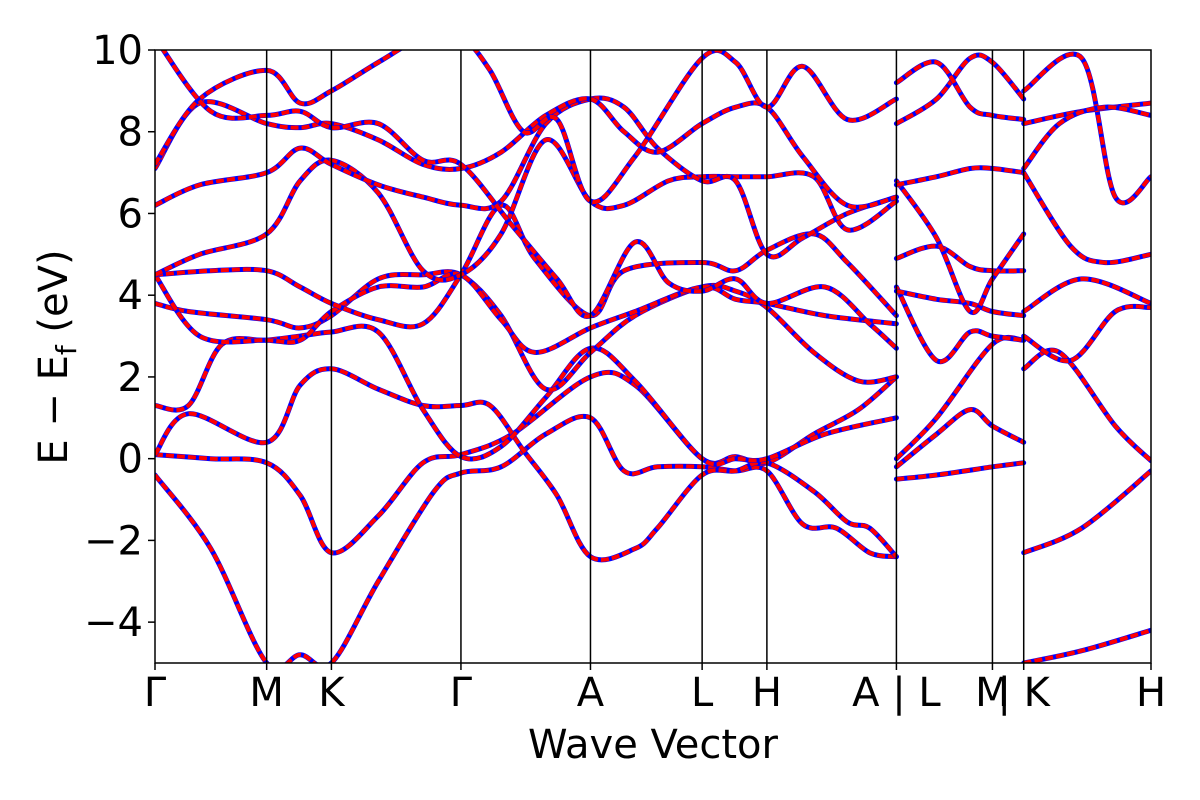  Describe the element at coordinates (113, 541) in the screenshot. I see `y-tick-label: −2` at that location.